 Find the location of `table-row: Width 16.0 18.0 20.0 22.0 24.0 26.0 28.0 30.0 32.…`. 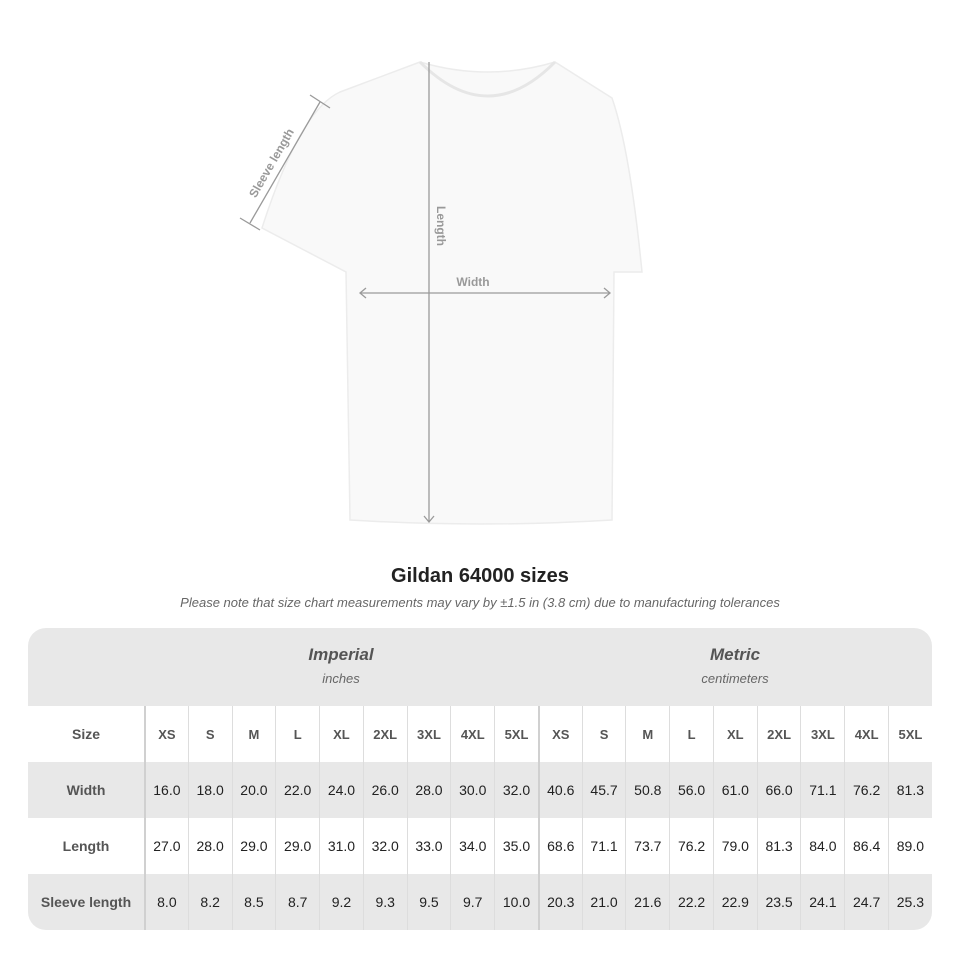

table-row: Width 16.0 18.0 20.0 22.0 24.0 26.0 28.0 30.0 32.… is located at coordinates (480, 790).